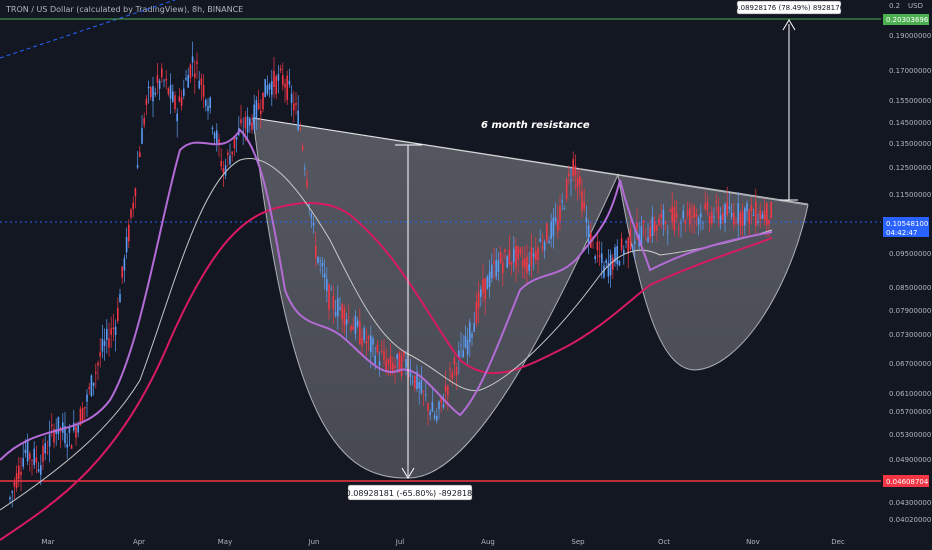 The image size is (932, 550). What do you see at coordinates (838, 542) in the screenshot?
I see `x-tick-label: Dec` at bounding box center [838, 542].